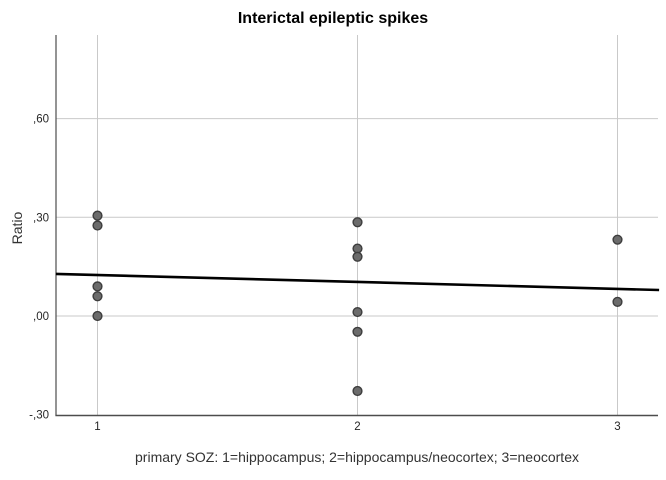 The height and width of the screenshot is (480, 666). What do you see at coordinates (357, 282) in the screenshot?
I see `fit-line` at bounding box center [357, 282].